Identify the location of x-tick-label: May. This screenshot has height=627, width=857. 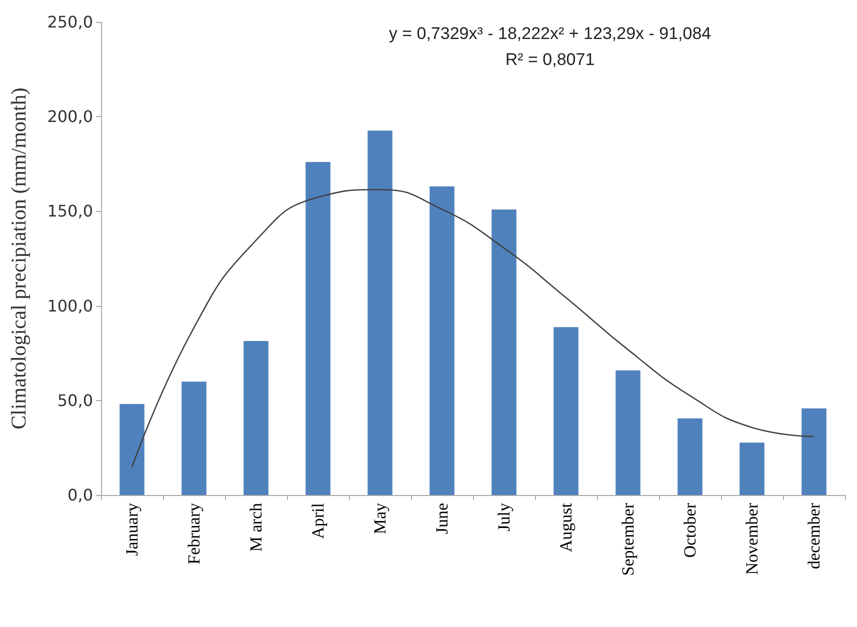
(380, 518).